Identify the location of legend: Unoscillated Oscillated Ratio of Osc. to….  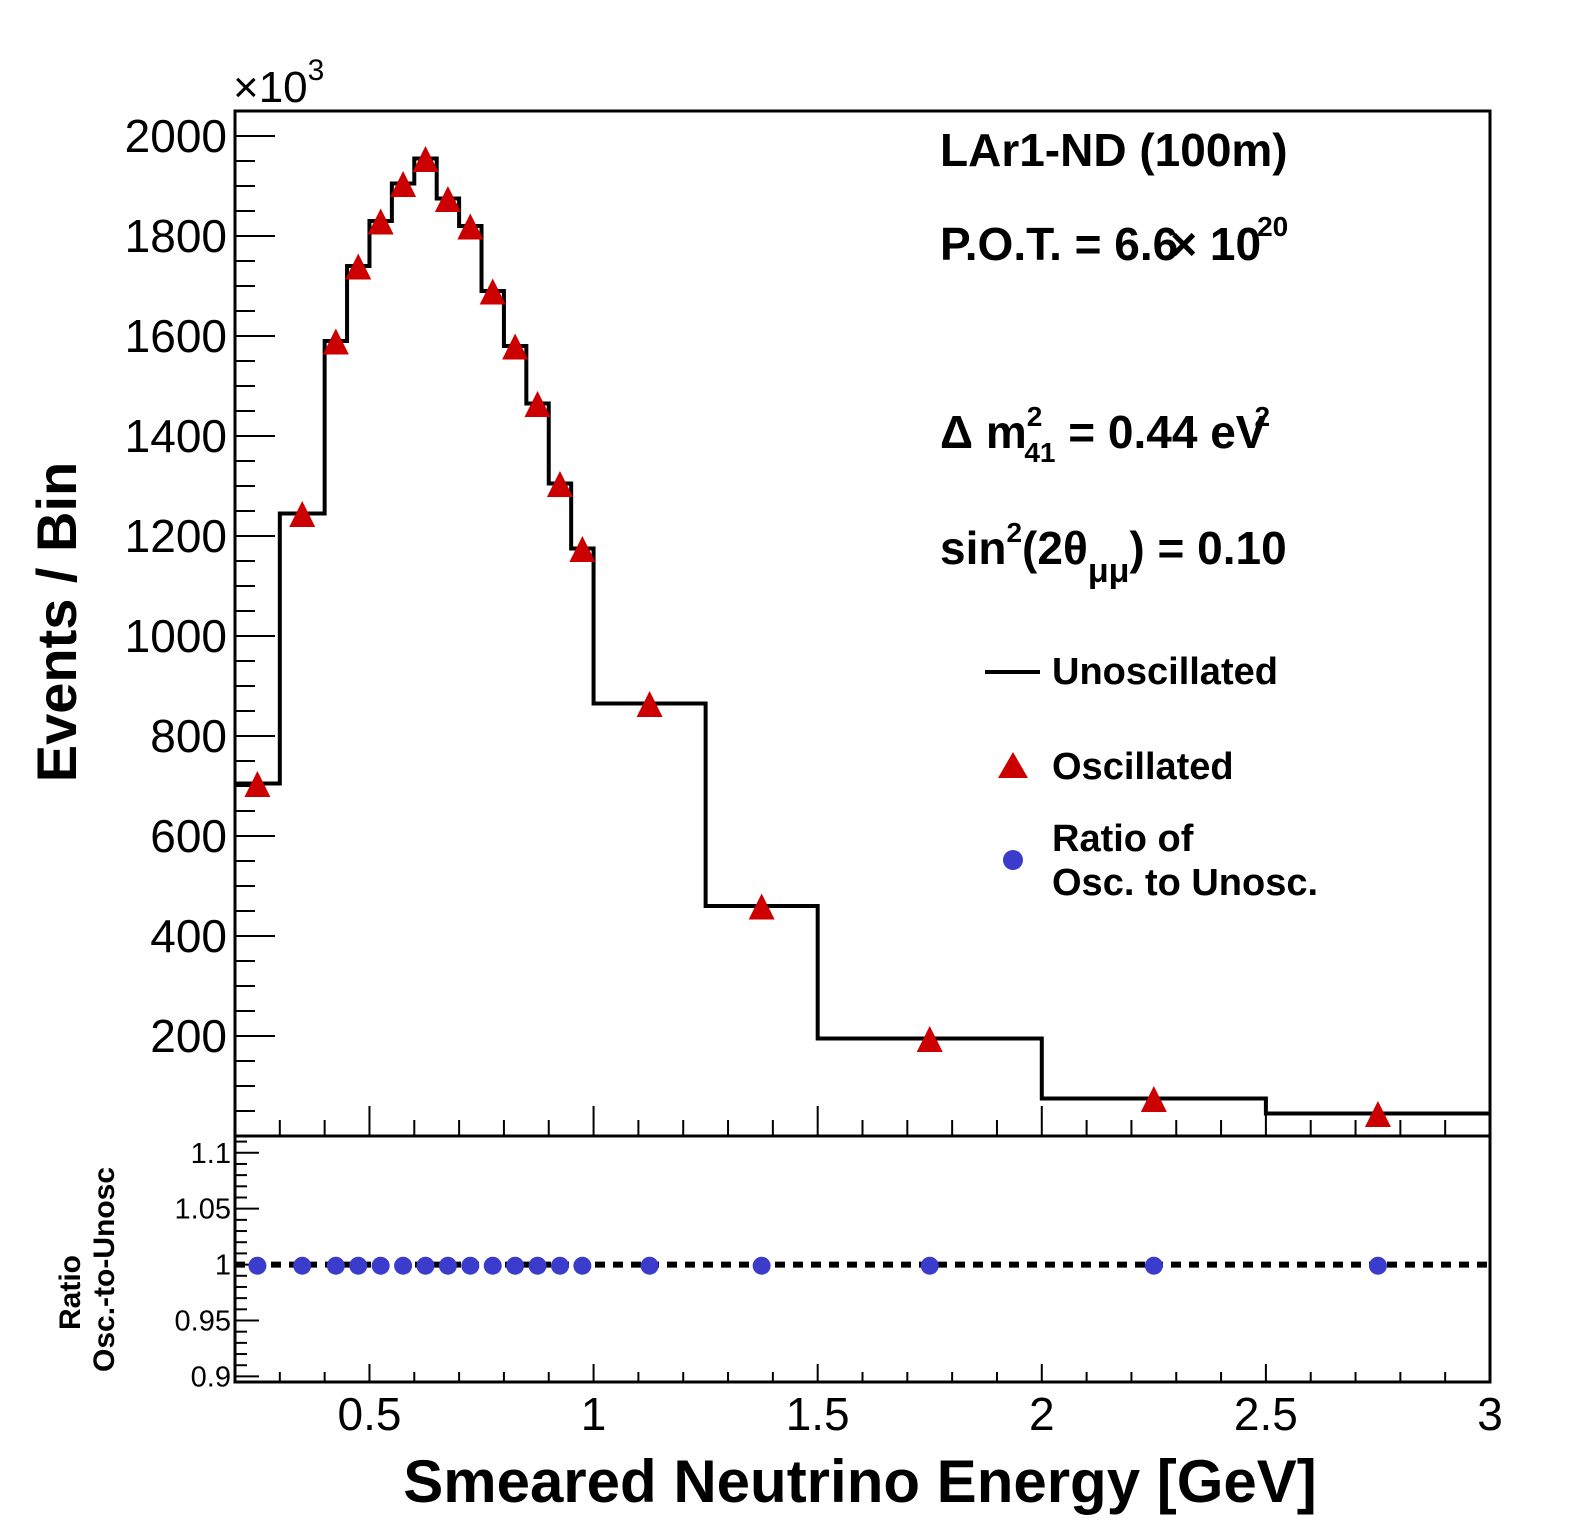
(1151, 777).